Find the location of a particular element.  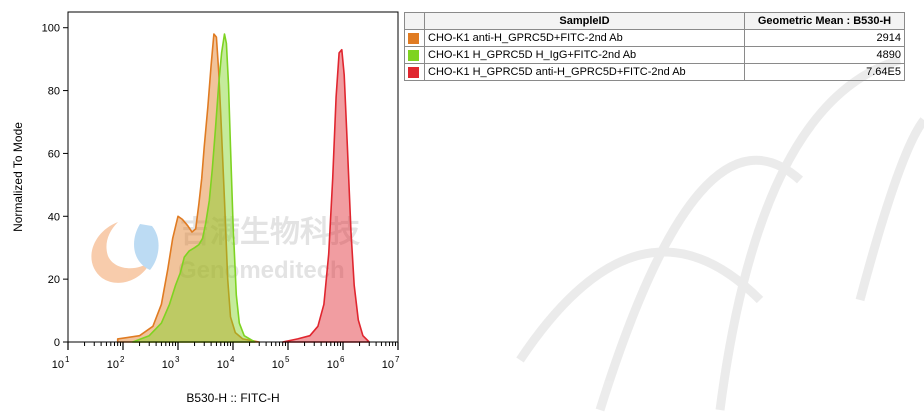

y-tick-label: 80 is located at coordinates (54, 92).